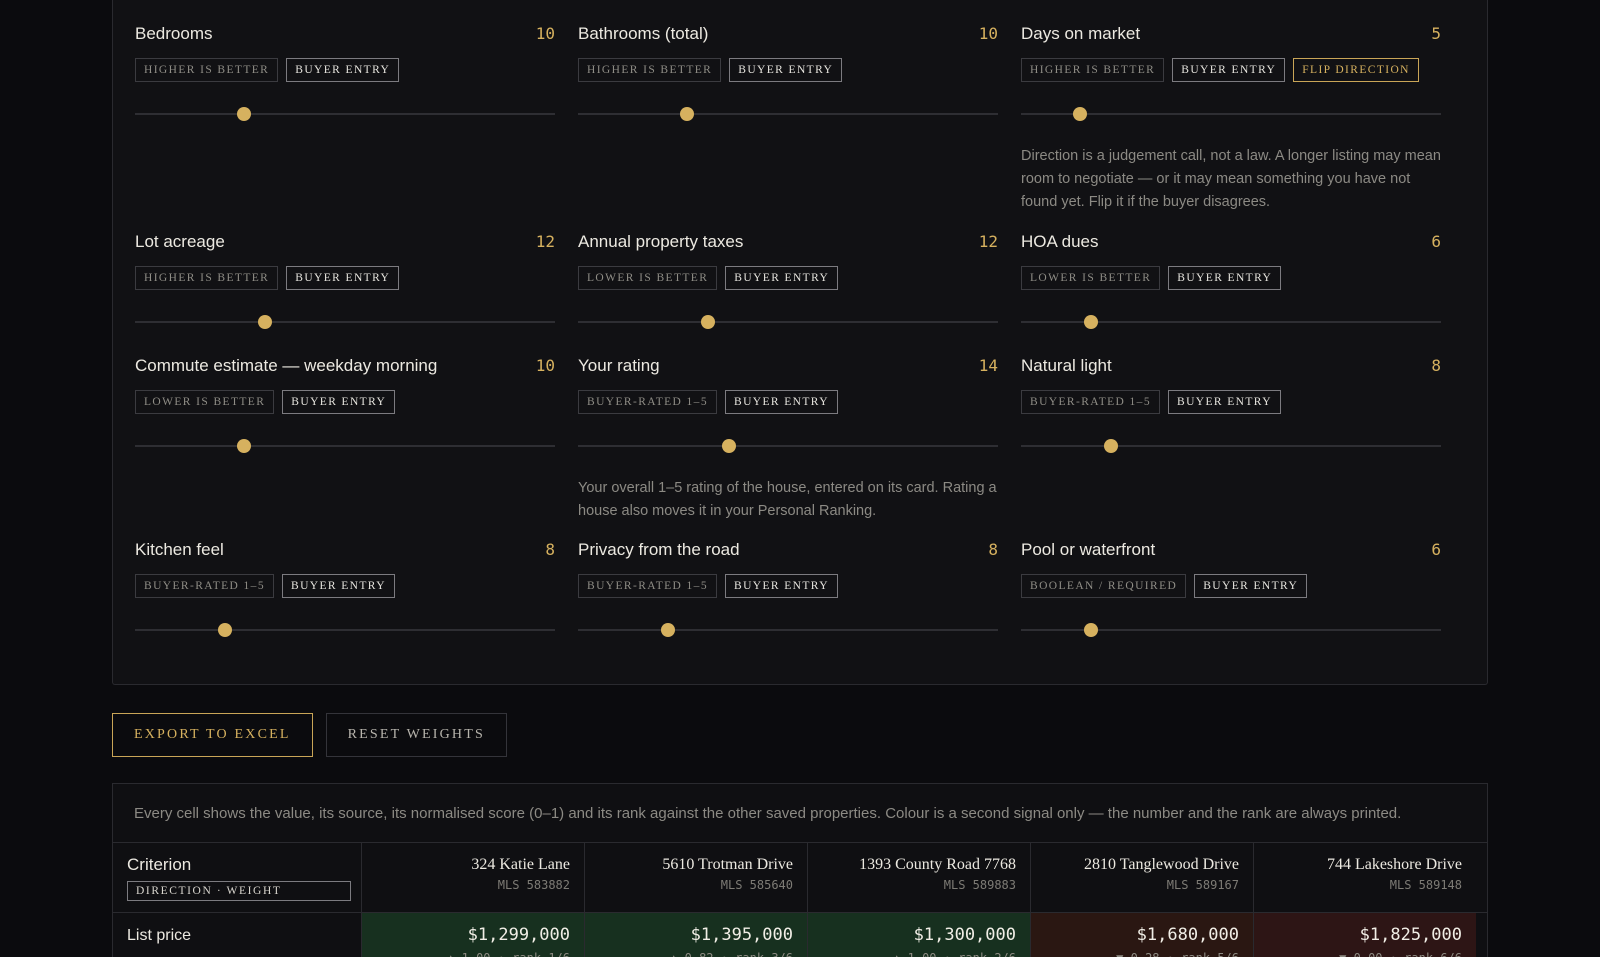 The width and height of the screenshot is (1600, 957). Describe the element at coordinates (1231, 552) in the screenshot. I see `weight-card-header: Pool or waterfront 6` at that location.